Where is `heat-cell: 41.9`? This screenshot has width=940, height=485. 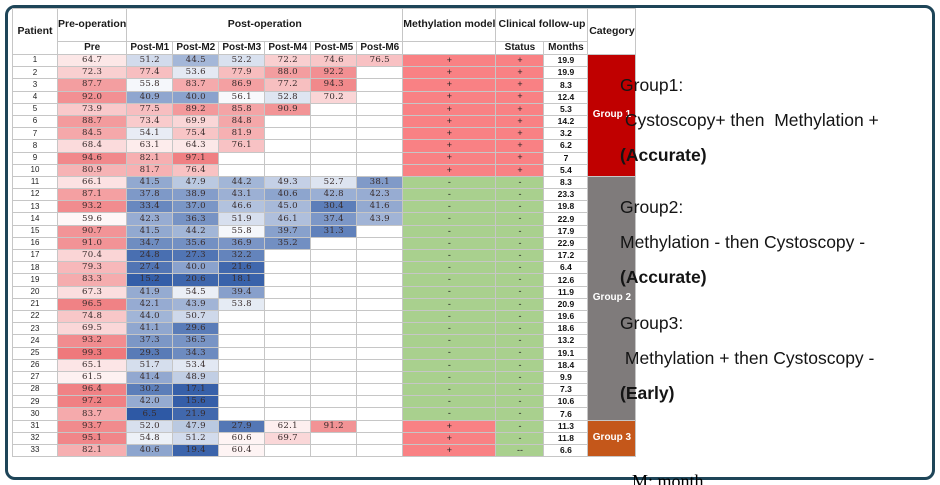 heat-cell: 41.9 is located at coordinates (150, 292).